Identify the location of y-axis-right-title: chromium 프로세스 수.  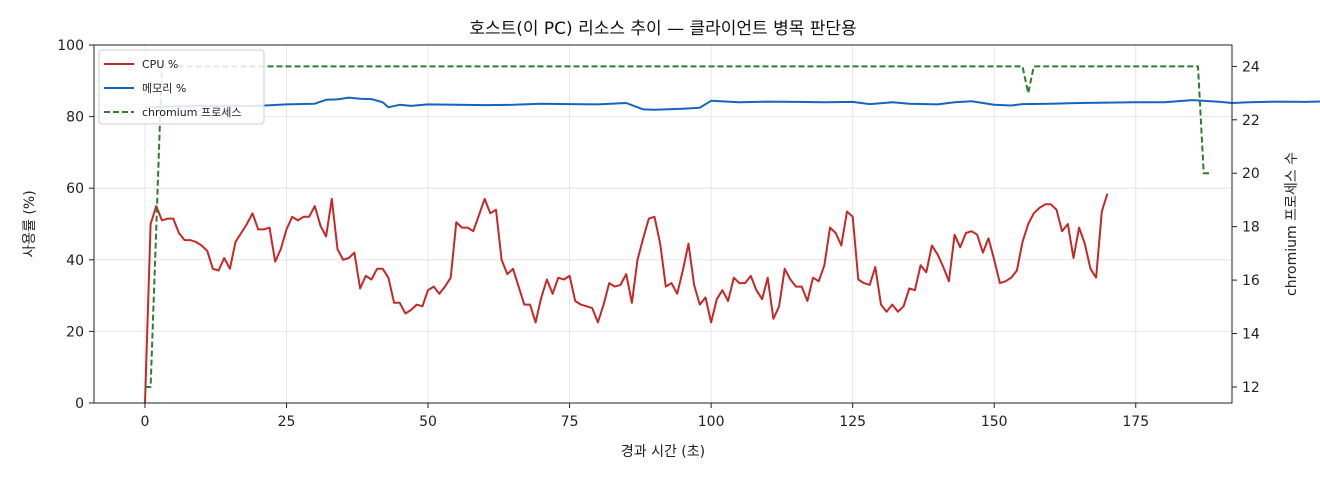
(1292, 224).